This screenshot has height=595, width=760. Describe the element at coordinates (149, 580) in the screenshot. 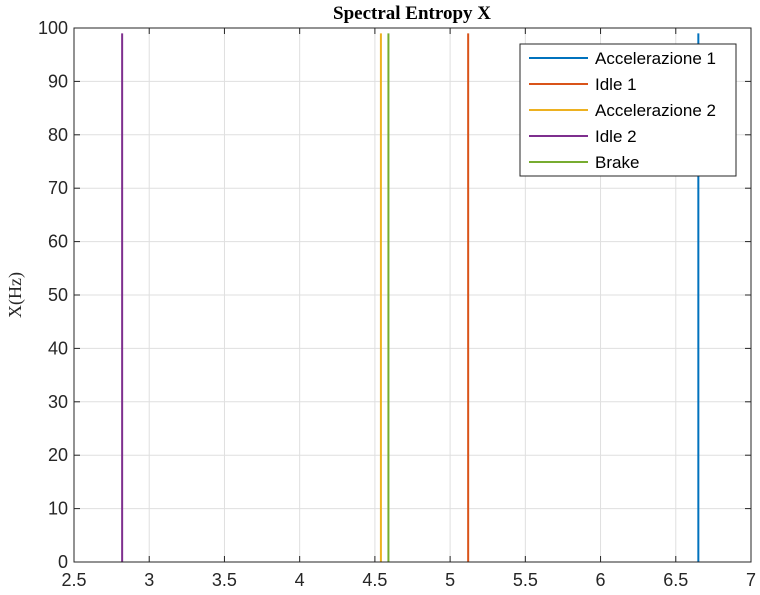

I see `x-tick-label: 3` at that location.